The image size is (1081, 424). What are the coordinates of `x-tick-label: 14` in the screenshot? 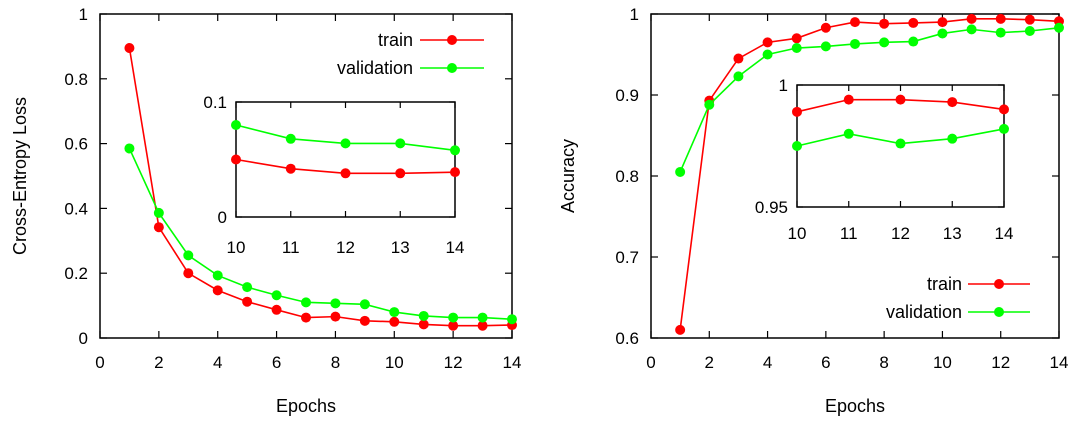 It's located at (1059, 362).